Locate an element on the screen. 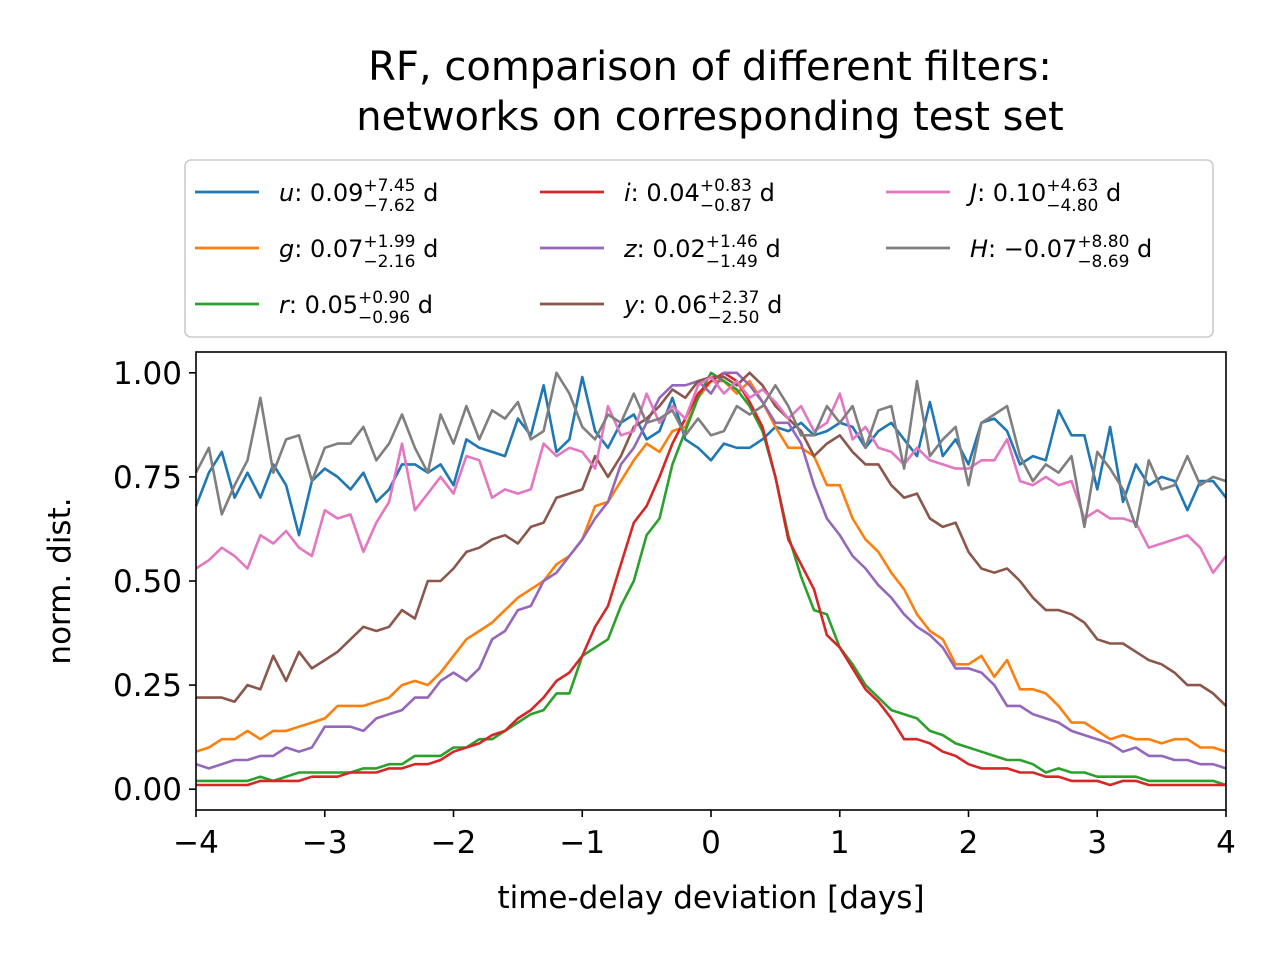 This screenshot has width=1280, height=960. series-line-u is located at coordinates (711, 456).